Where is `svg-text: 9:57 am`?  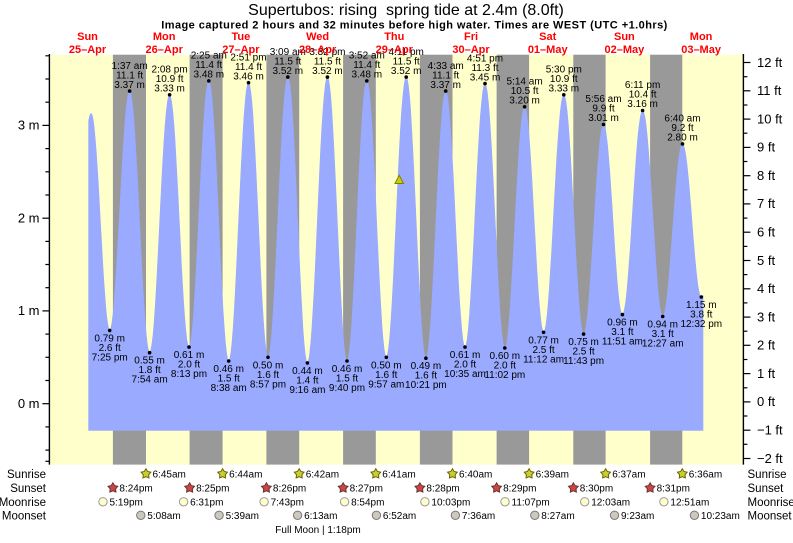
svg-text: 9:57 am is located at coordinates (386, 384).